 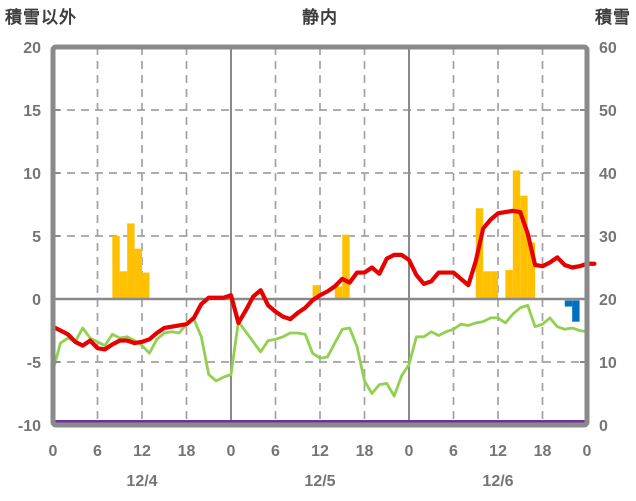 I want to click on svg-text: 12/6, so click(x=497, y=481).